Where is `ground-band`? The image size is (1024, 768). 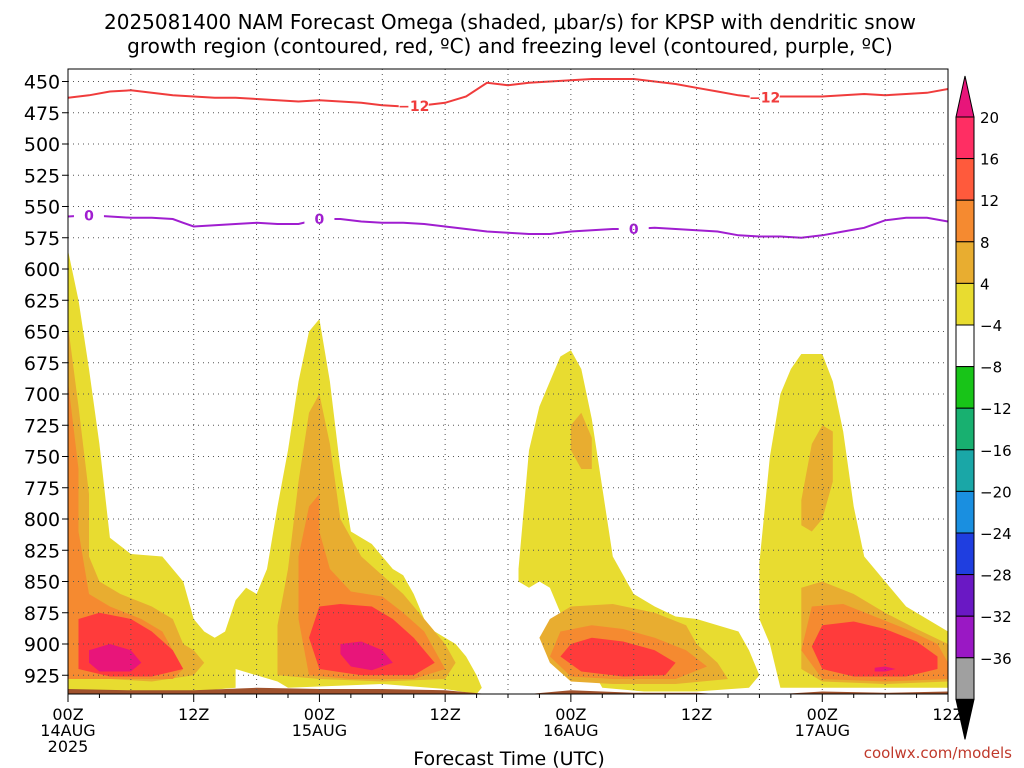 ground-band is located at coordinates (508, 690).